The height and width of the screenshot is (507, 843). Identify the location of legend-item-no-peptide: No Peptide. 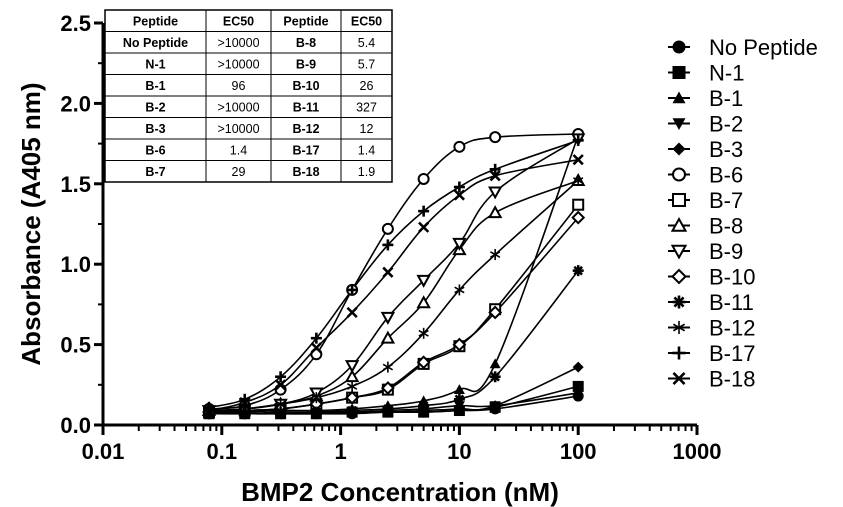
(743, 47).